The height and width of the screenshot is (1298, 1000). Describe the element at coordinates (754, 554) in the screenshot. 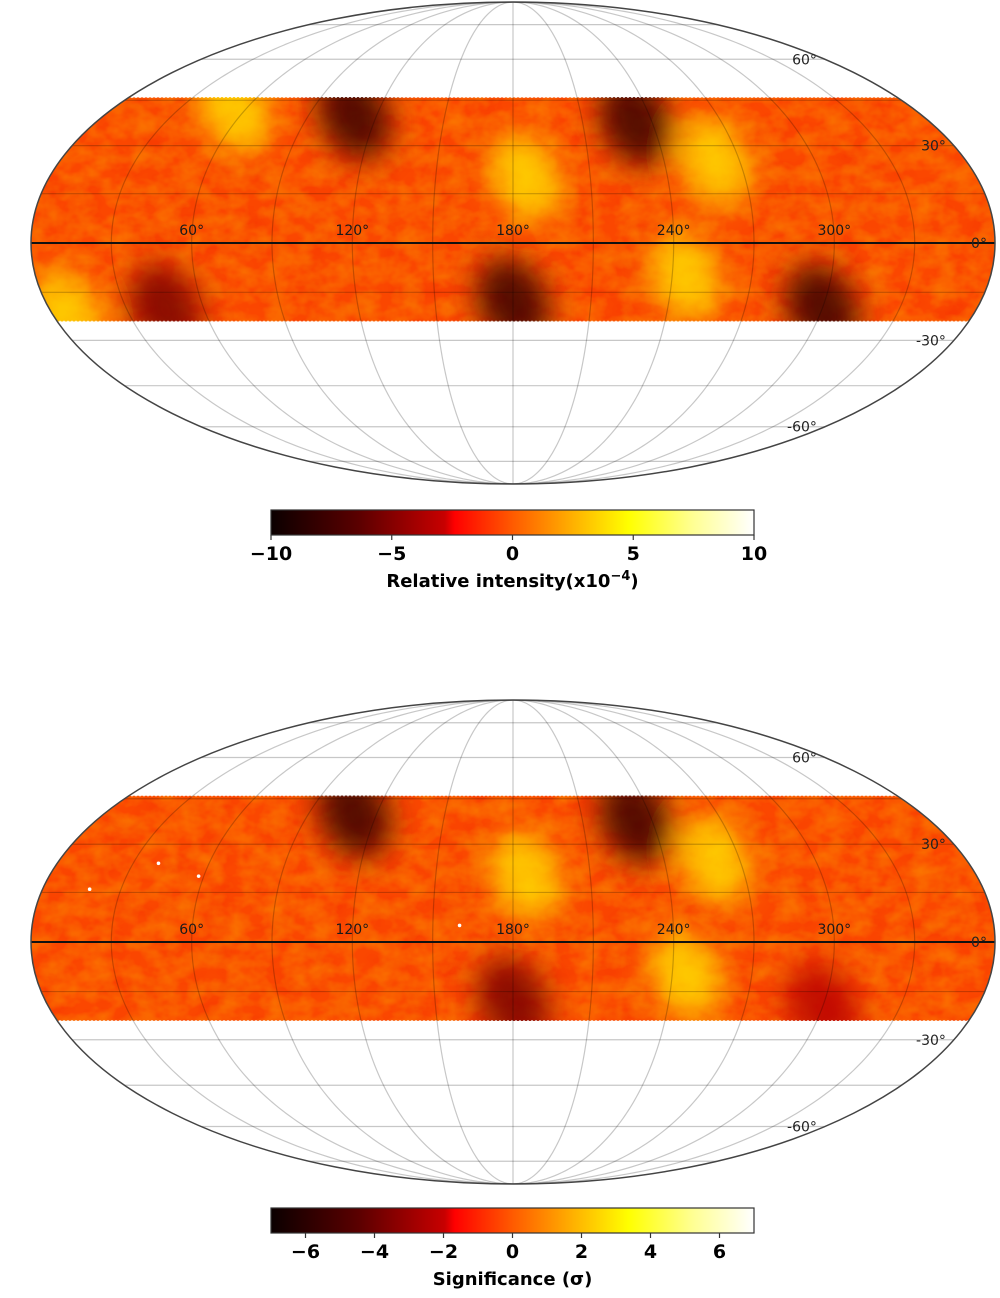

I see `colorbar-tick-label: 10` at that location.